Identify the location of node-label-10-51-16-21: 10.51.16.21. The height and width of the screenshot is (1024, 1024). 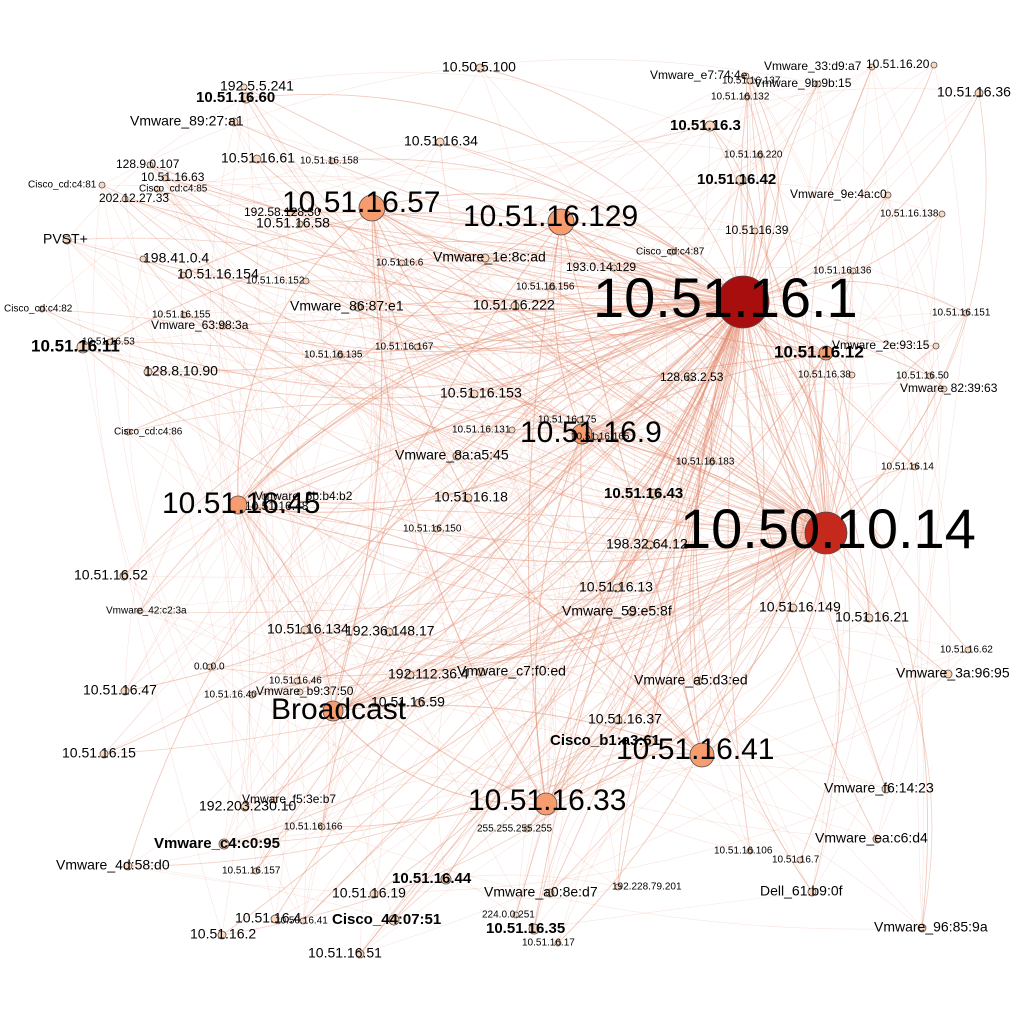
(872, 617).